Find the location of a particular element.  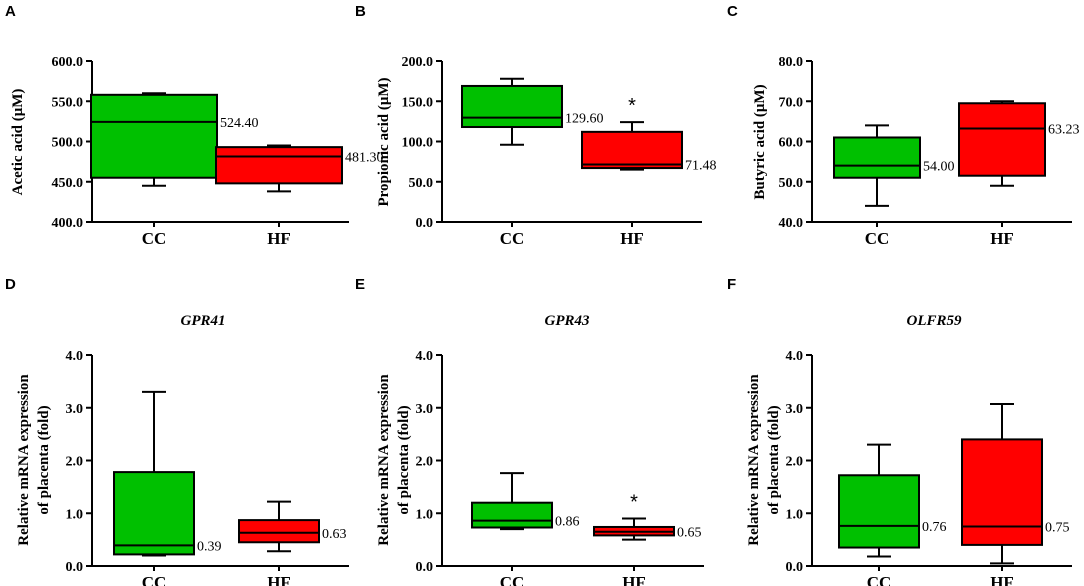

y-axis-label-text: Acetic acid (μM) is located at coordinates (18, 142).